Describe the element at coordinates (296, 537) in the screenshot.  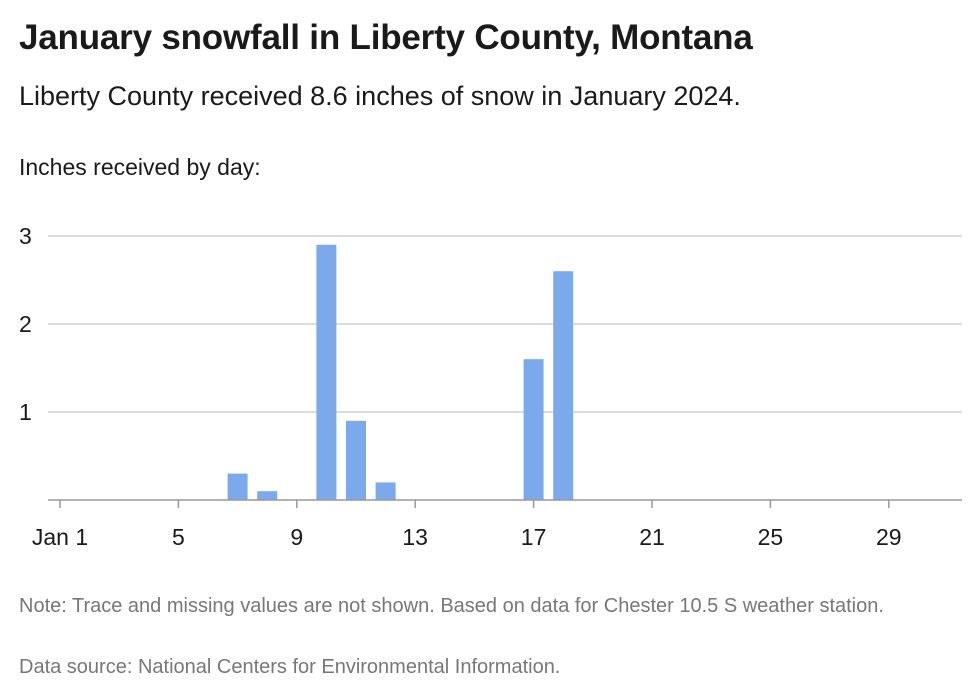
I see `x-tick-label: 9` at that location.